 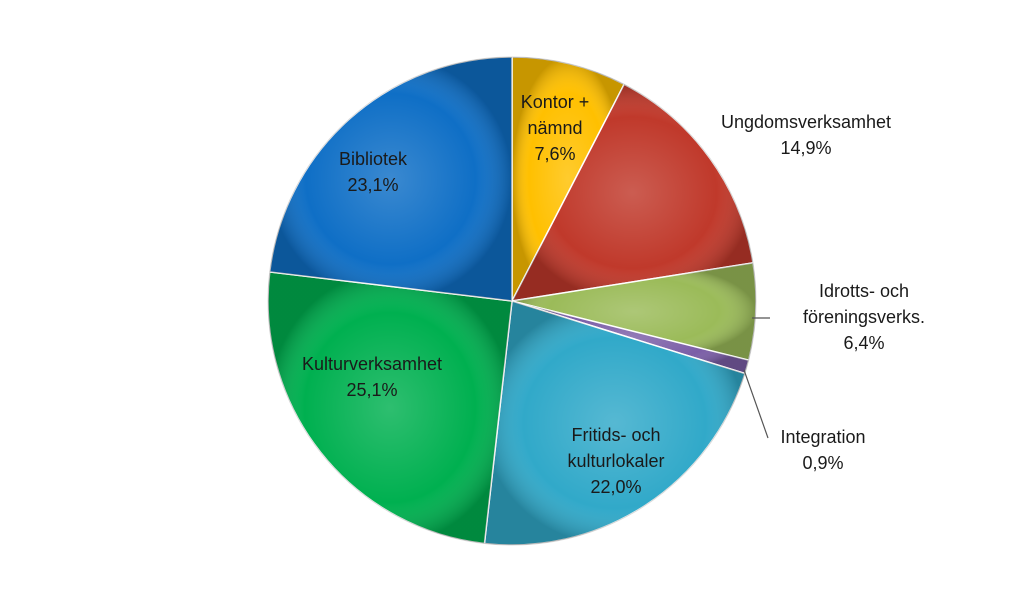 I want to click on data-label-percent: 0,9%, so click(x=822, y=463).